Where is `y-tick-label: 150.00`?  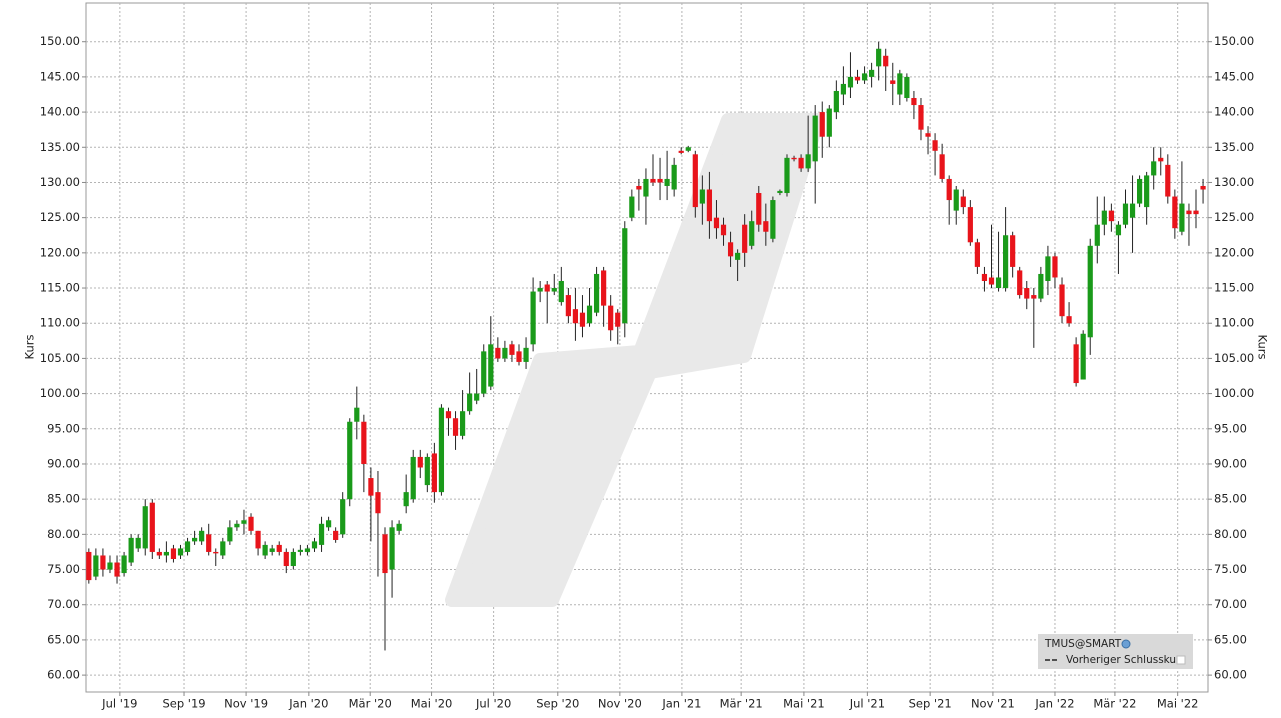 y-tick-label: 150.00 is located at coordinates (60, 41).